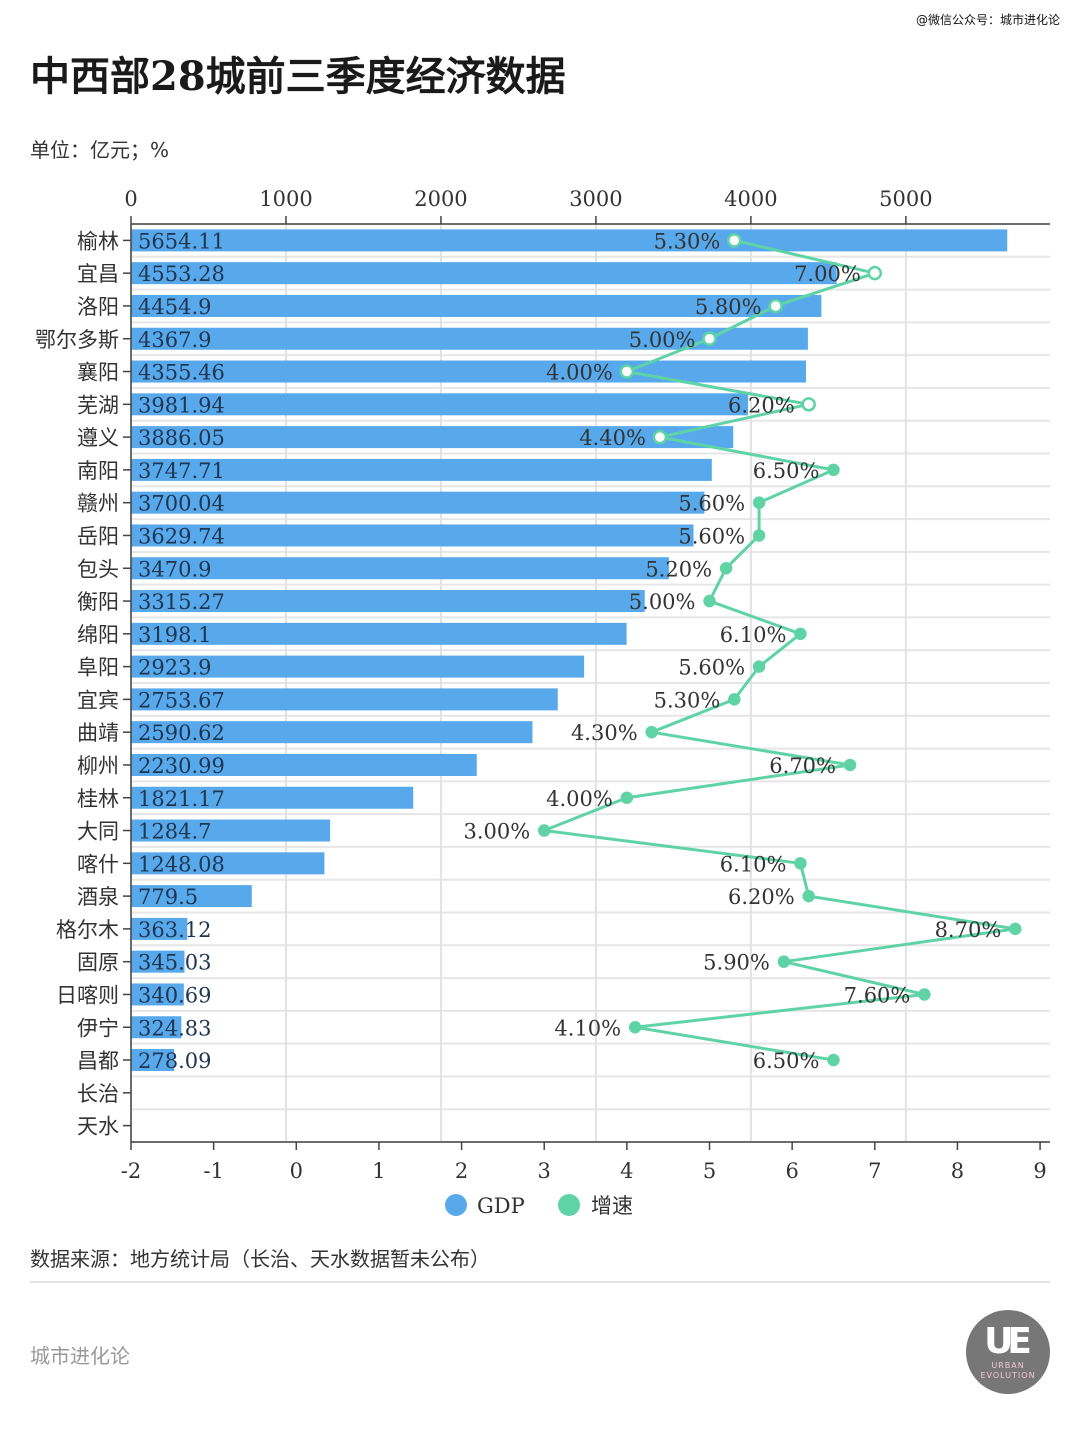 This screenshot has height=1440, width=1080. What do you see at coordinates (456, 1205) in the screenshot?
I see `legend-gdp-swatch` at bounding box center [456, 1205].